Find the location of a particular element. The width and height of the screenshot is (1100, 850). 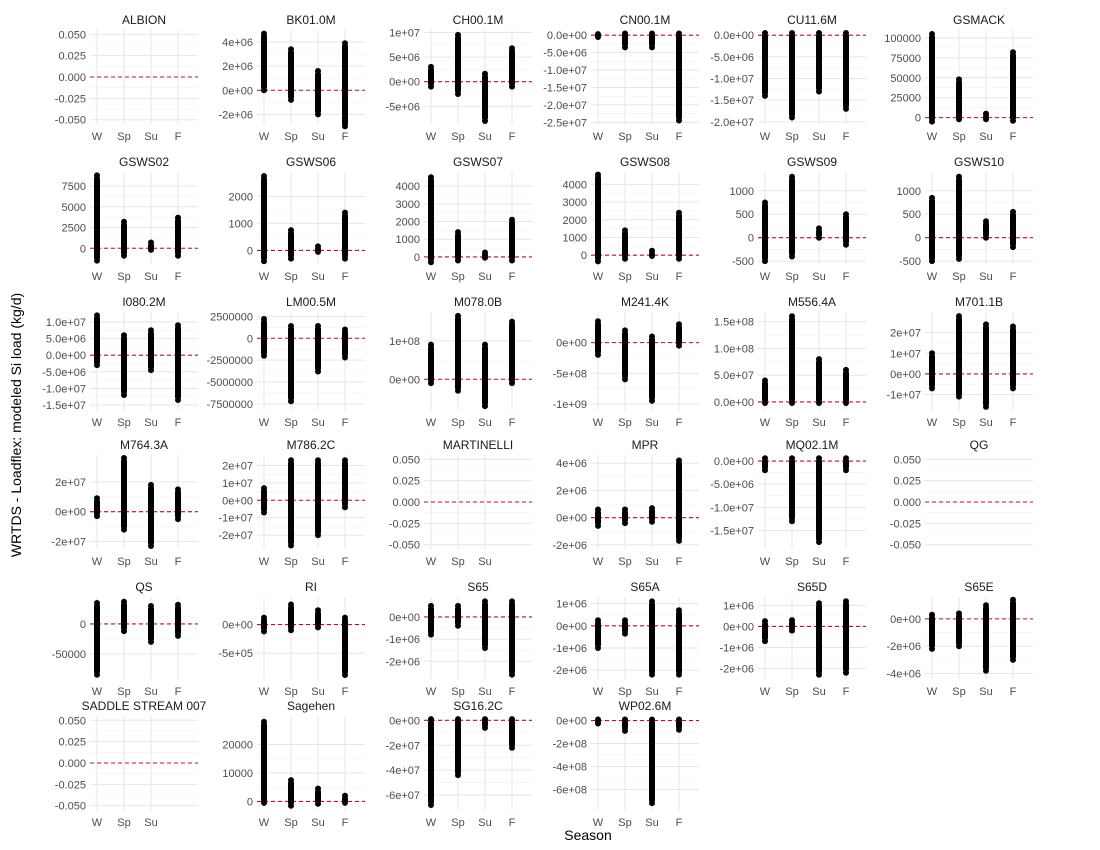

facet-panel: 0 1000 2000 W Sp Su F GSWS06 is located at coordinates (297, 219).